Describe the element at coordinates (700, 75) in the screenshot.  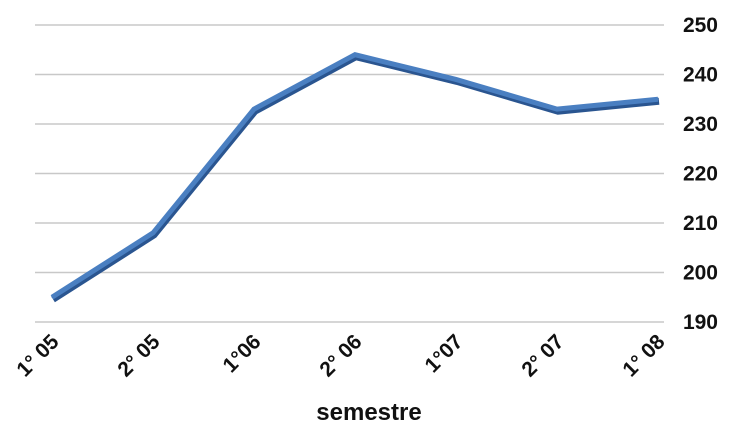
I see `y-tick-label: 240` at that location.